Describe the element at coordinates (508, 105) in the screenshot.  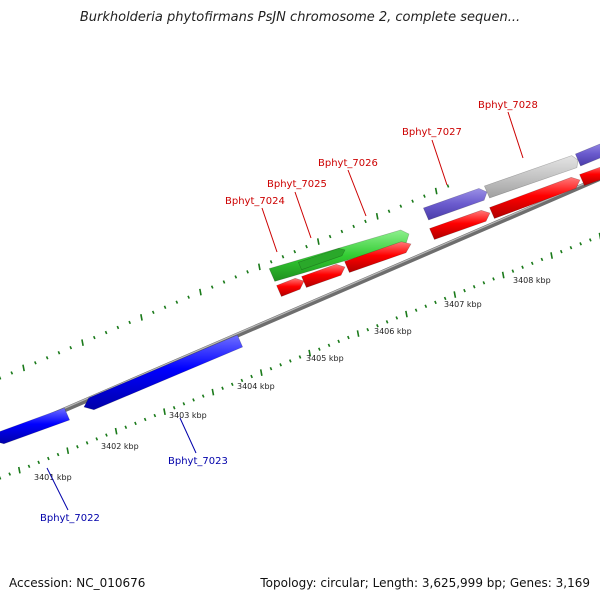
I see `gene-label: Bphyt_7028` at that location.